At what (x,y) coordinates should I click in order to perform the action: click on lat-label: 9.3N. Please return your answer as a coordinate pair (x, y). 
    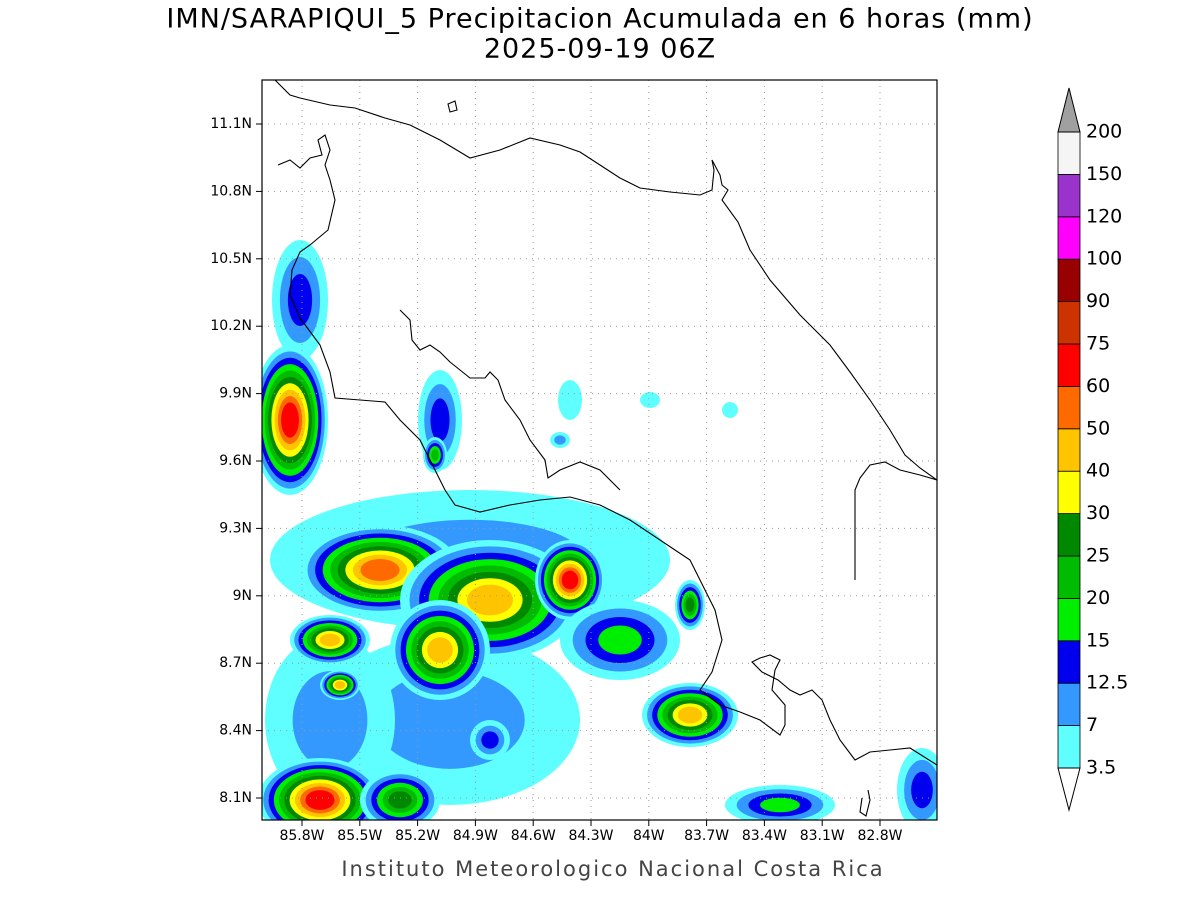
    Looking at the image, I should click on (235, 528).